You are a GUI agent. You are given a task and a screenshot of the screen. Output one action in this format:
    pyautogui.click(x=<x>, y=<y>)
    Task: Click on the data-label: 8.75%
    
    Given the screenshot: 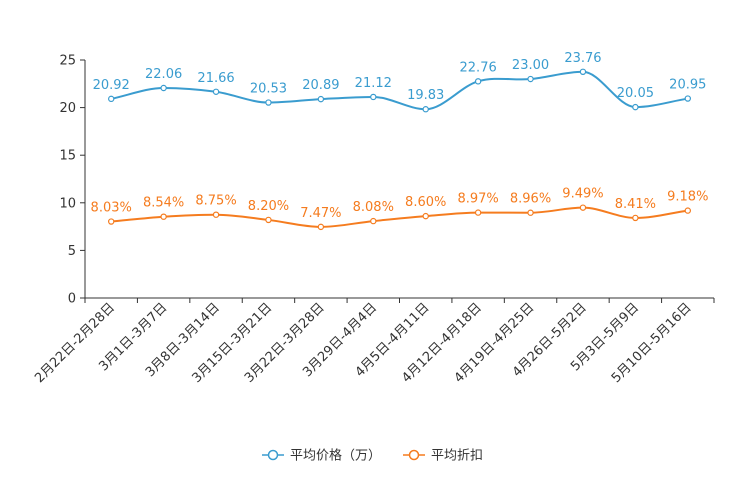 What is the action you would take?
    pyautogui.click(x=215, y=201)
    